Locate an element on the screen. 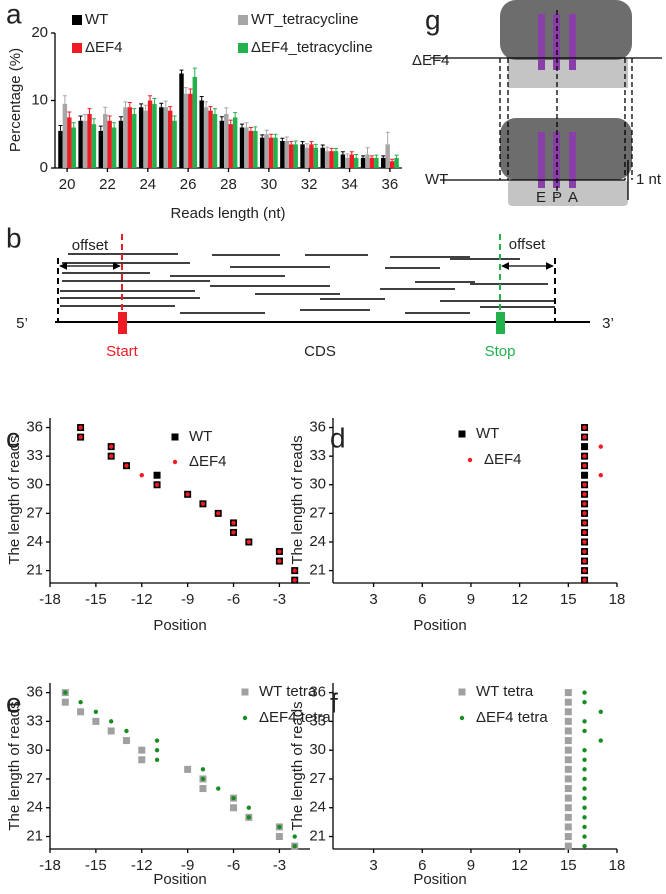  y-tick-label: 24 is located at coordinates (317, 807).